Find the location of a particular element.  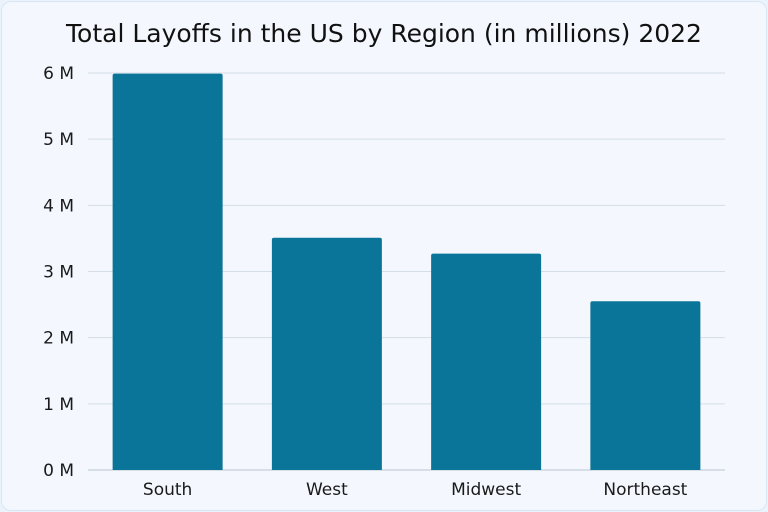

x-tick-label: Midwest is located at coordinates (486, 490).